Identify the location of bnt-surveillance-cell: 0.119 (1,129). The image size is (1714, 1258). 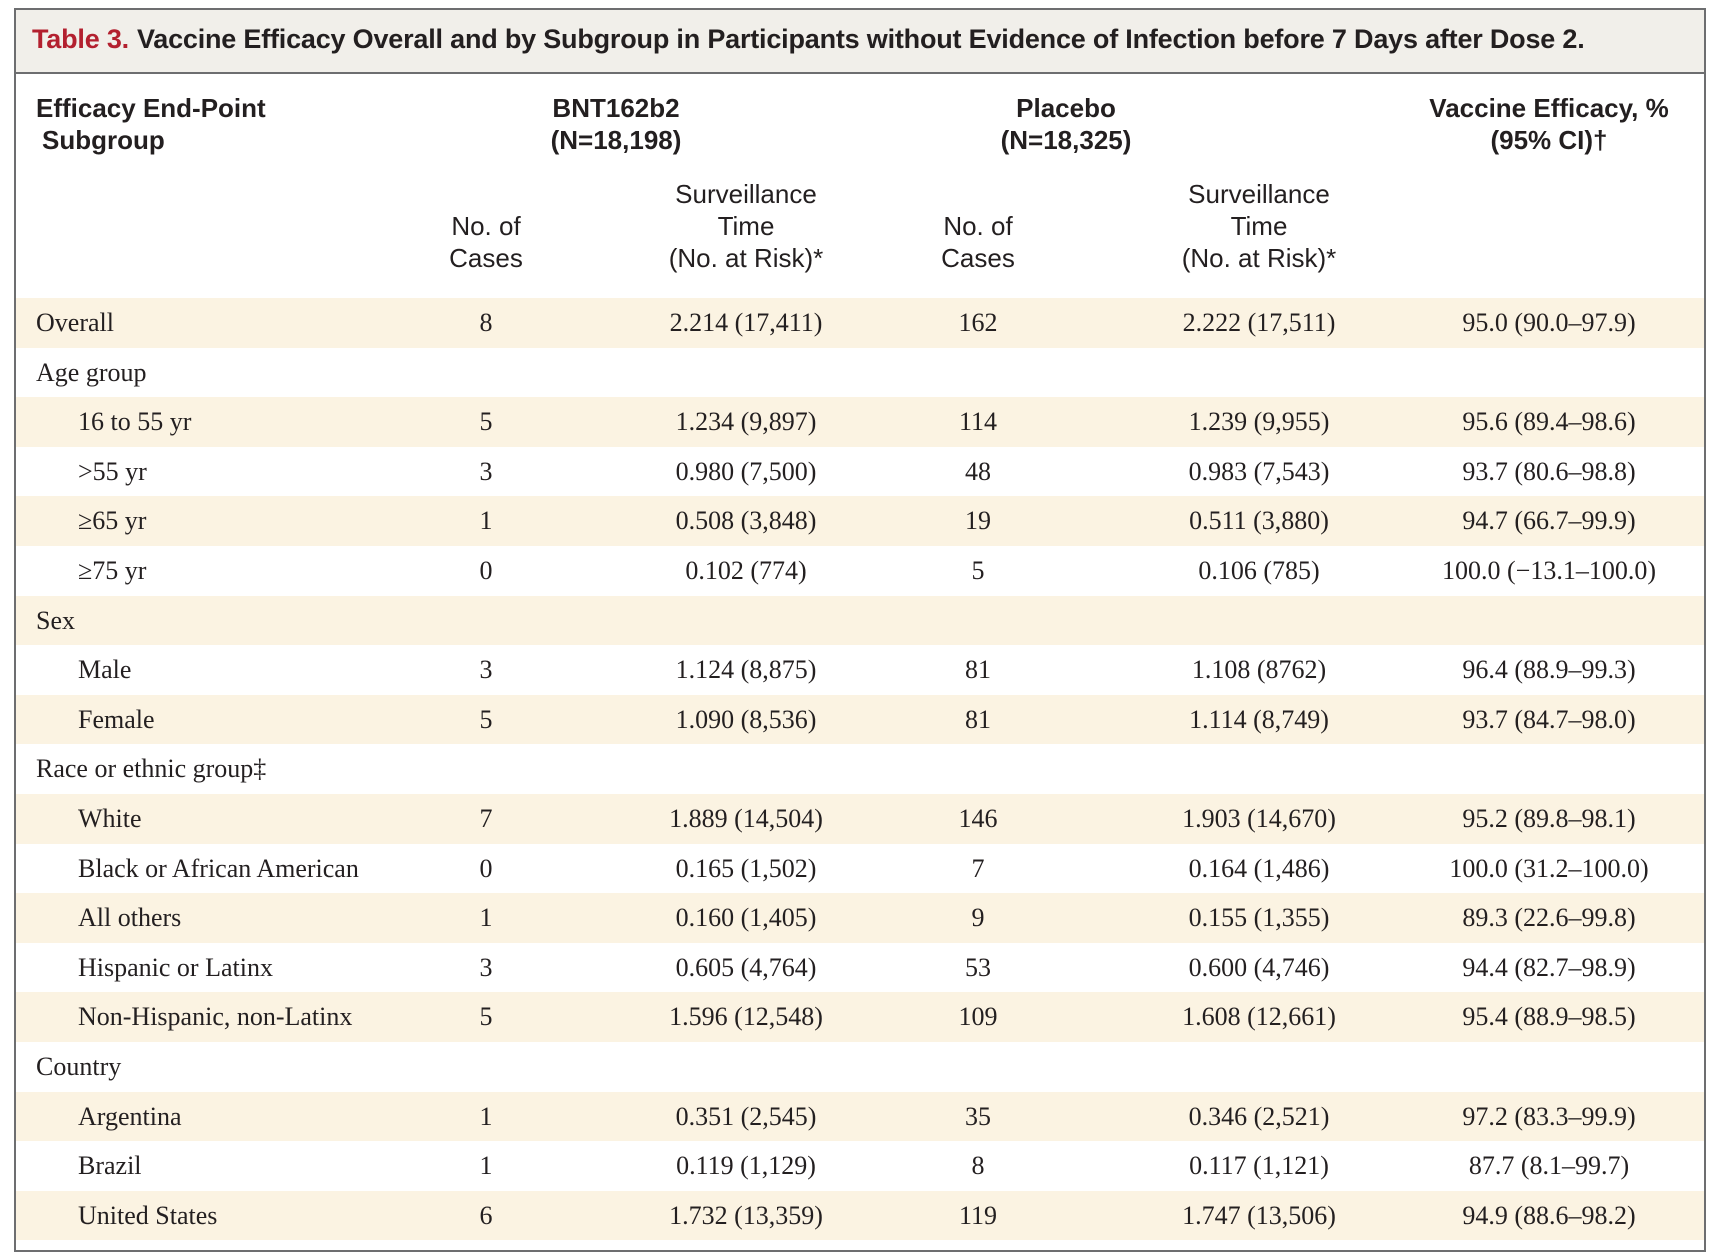
(746, 1166).